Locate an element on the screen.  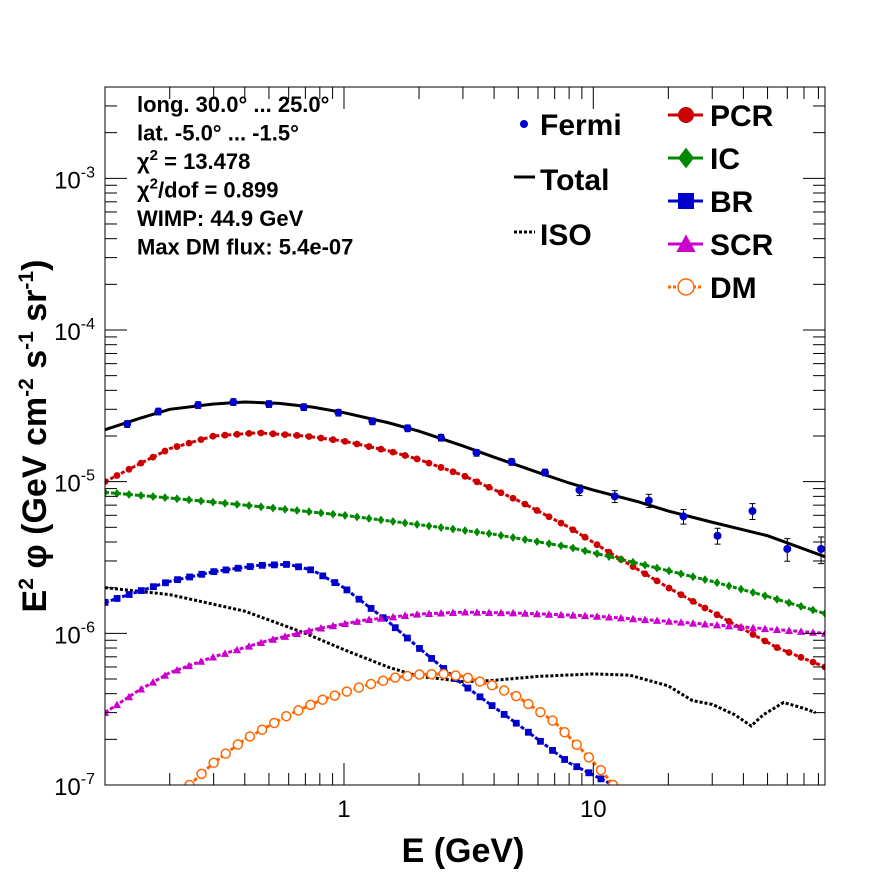
legend-swatch-marker is located at coordinates (686, 287).